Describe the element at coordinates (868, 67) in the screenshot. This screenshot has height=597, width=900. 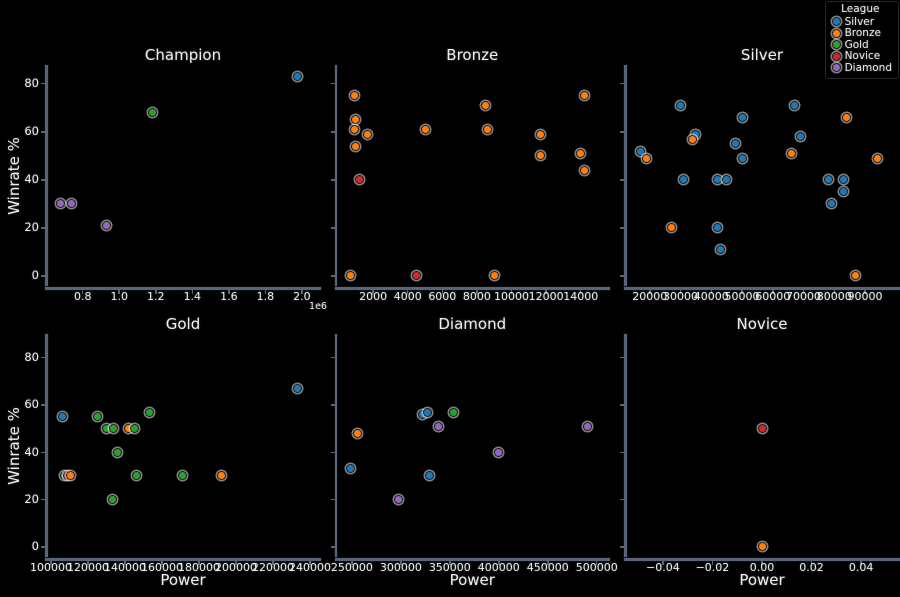
I see `legend-entry-label: Diamond` at that location.